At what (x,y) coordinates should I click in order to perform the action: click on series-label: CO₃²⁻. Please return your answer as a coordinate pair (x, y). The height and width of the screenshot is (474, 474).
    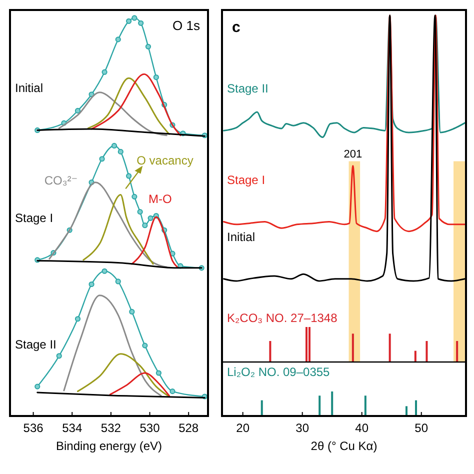
    Looking at the image, I should click on (61, 180).